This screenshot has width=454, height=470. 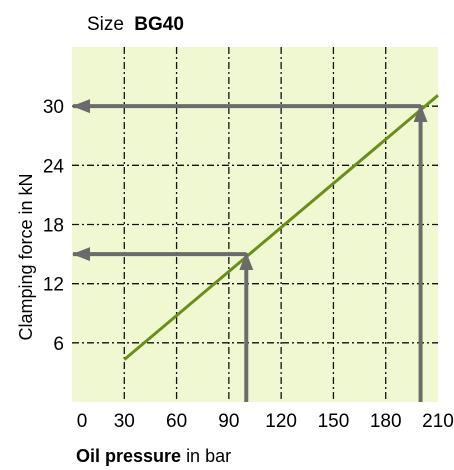 What do you see at coordinates (176, 421) in the screenshot?
I see `x-tick-label: 60` at bounding box center [176, 421].